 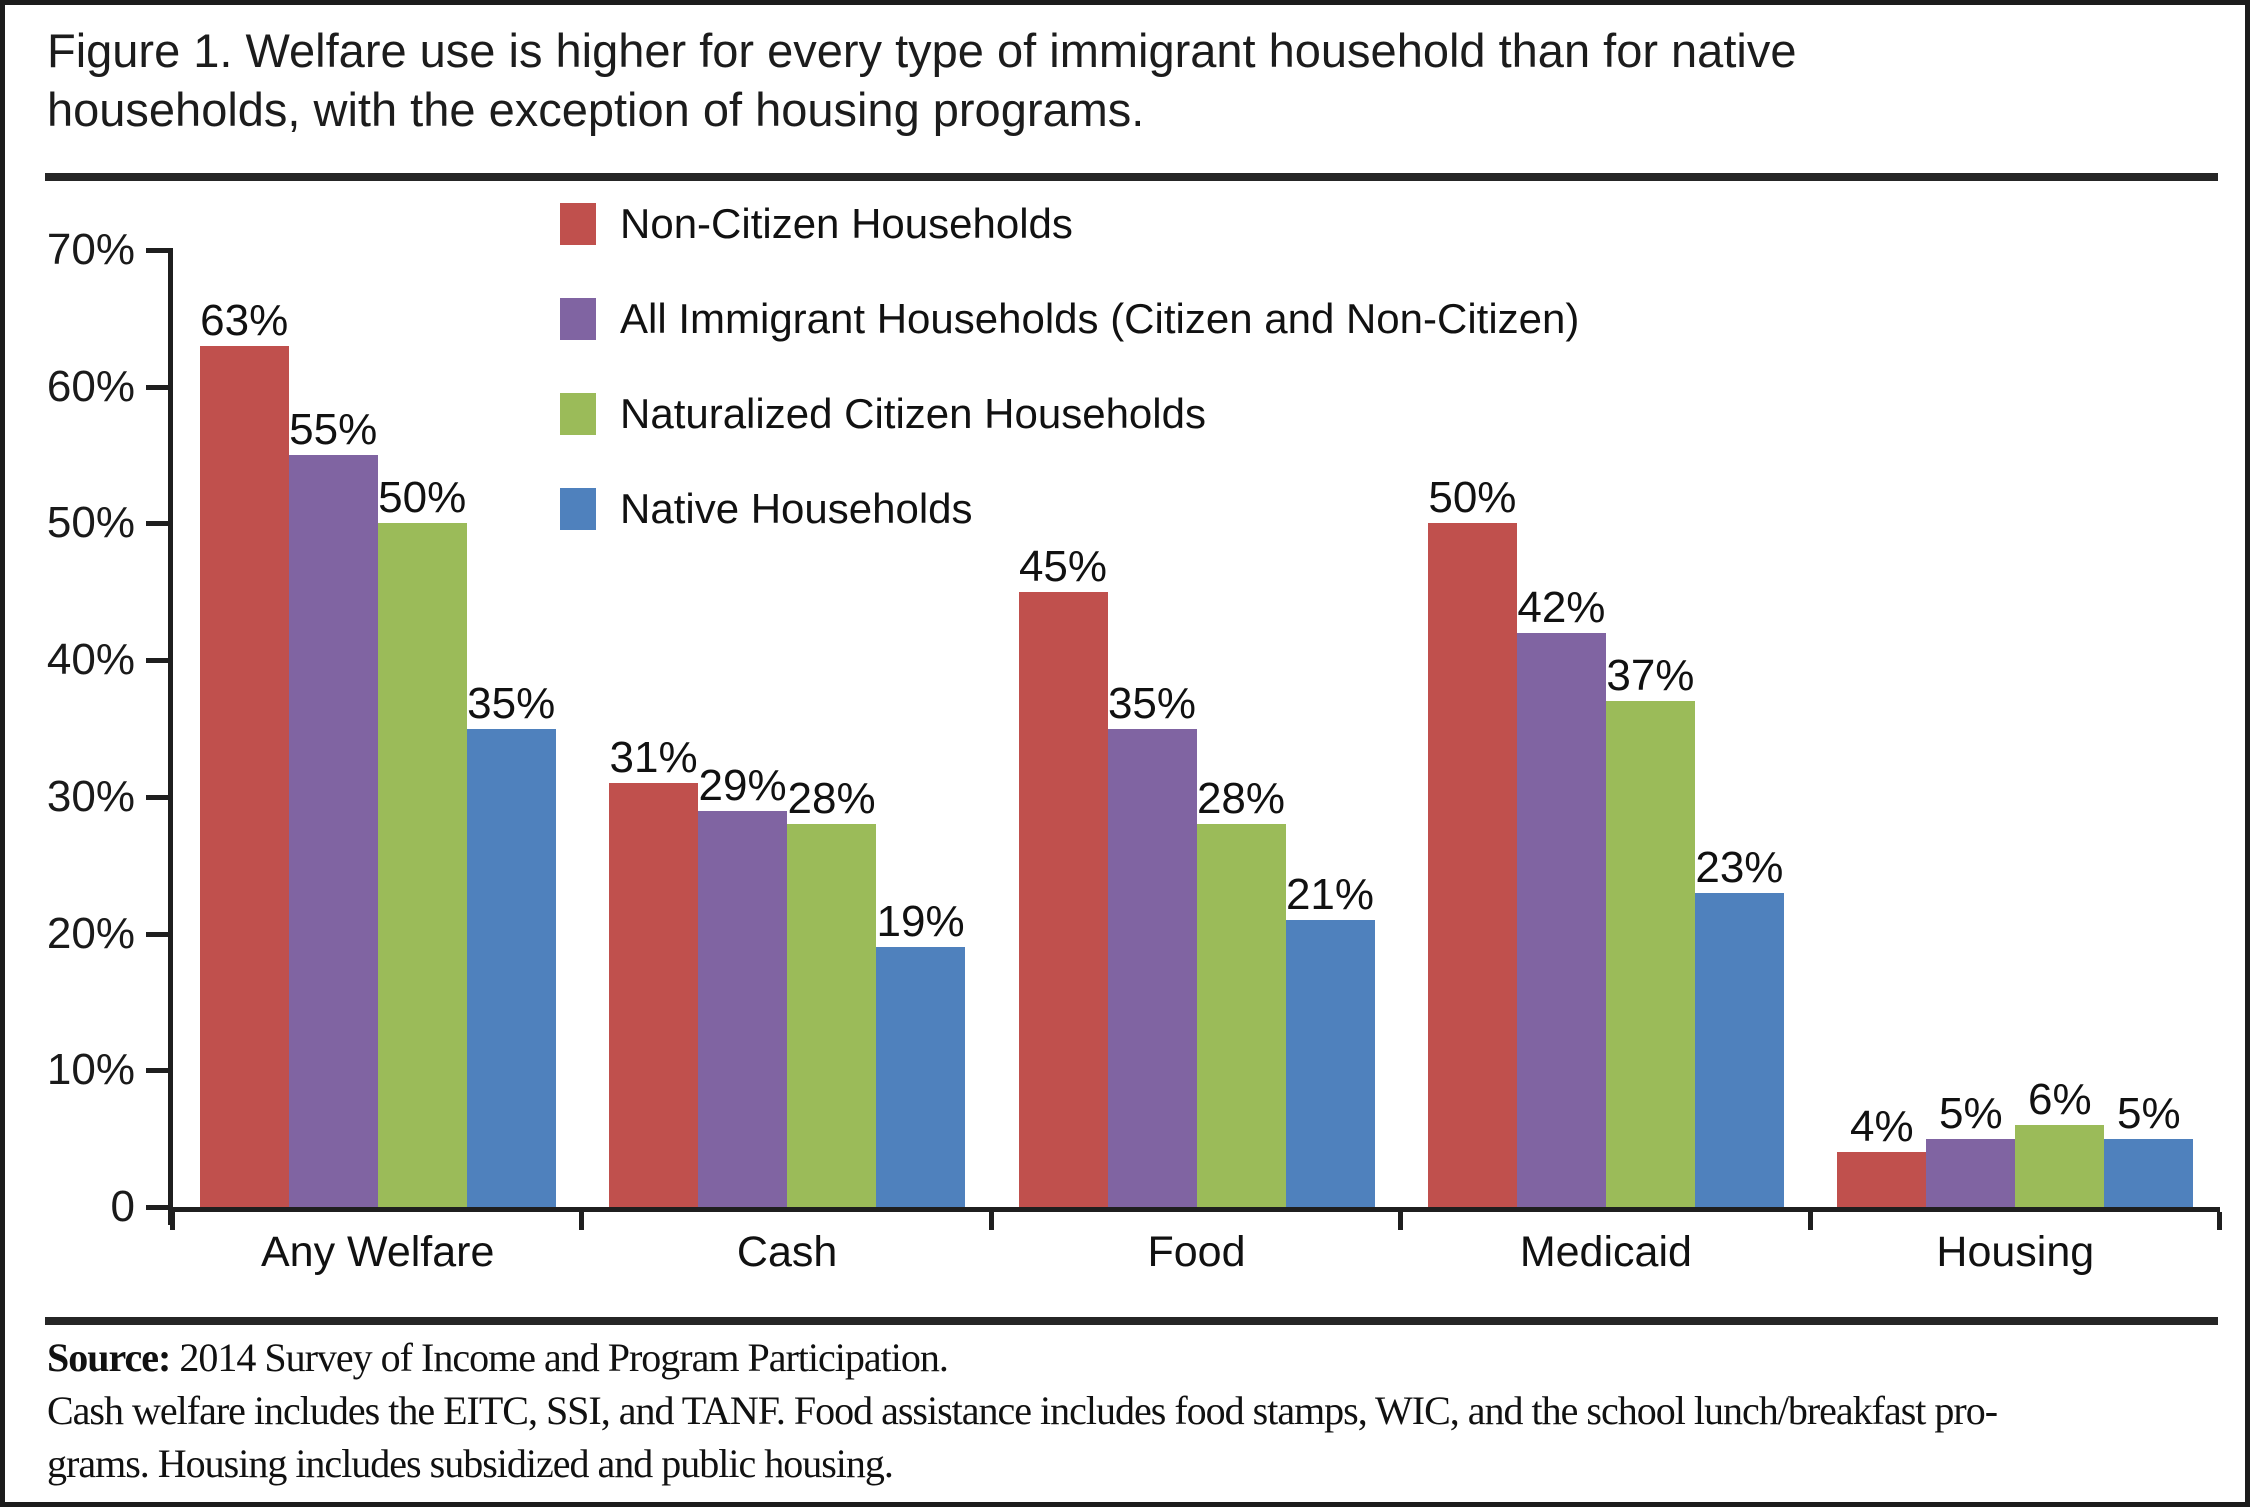 What do you see at coordinates (1330, 894) in the screenshot?
I see `bar-value-label: 21%` at bounding box center [1330, 894].